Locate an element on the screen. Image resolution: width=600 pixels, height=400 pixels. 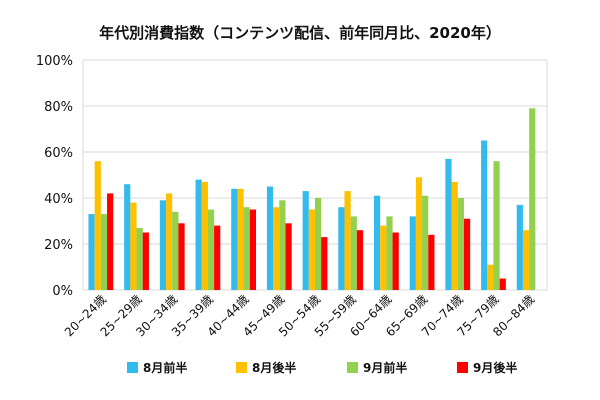
legend-label: 8月後半 is located at coordinates (274, 367).